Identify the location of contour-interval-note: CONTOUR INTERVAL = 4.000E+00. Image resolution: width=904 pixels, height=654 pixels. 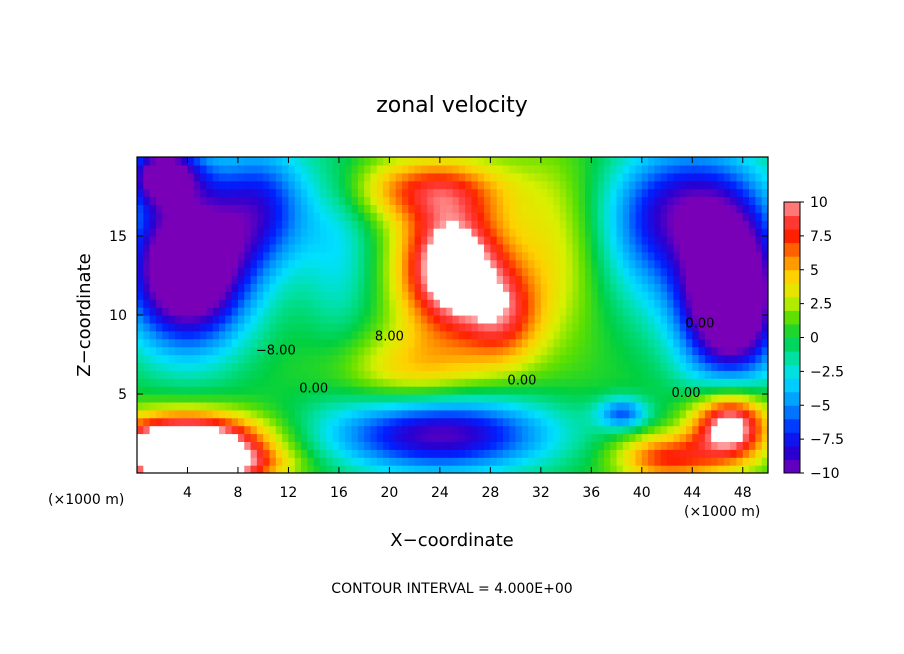
(451, 589).